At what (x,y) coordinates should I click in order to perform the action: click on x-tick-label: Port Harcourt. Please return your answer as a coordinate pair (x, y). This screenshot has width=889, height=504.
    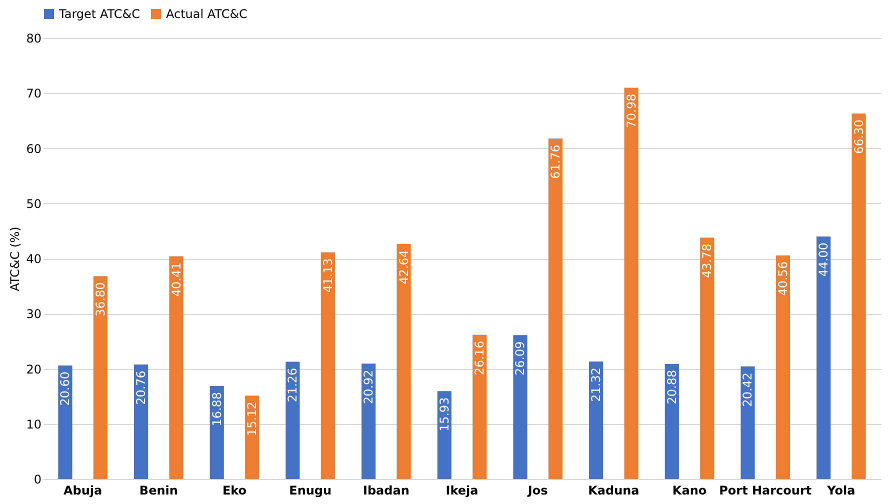
    Looking at the image, I should click on (765, 491).